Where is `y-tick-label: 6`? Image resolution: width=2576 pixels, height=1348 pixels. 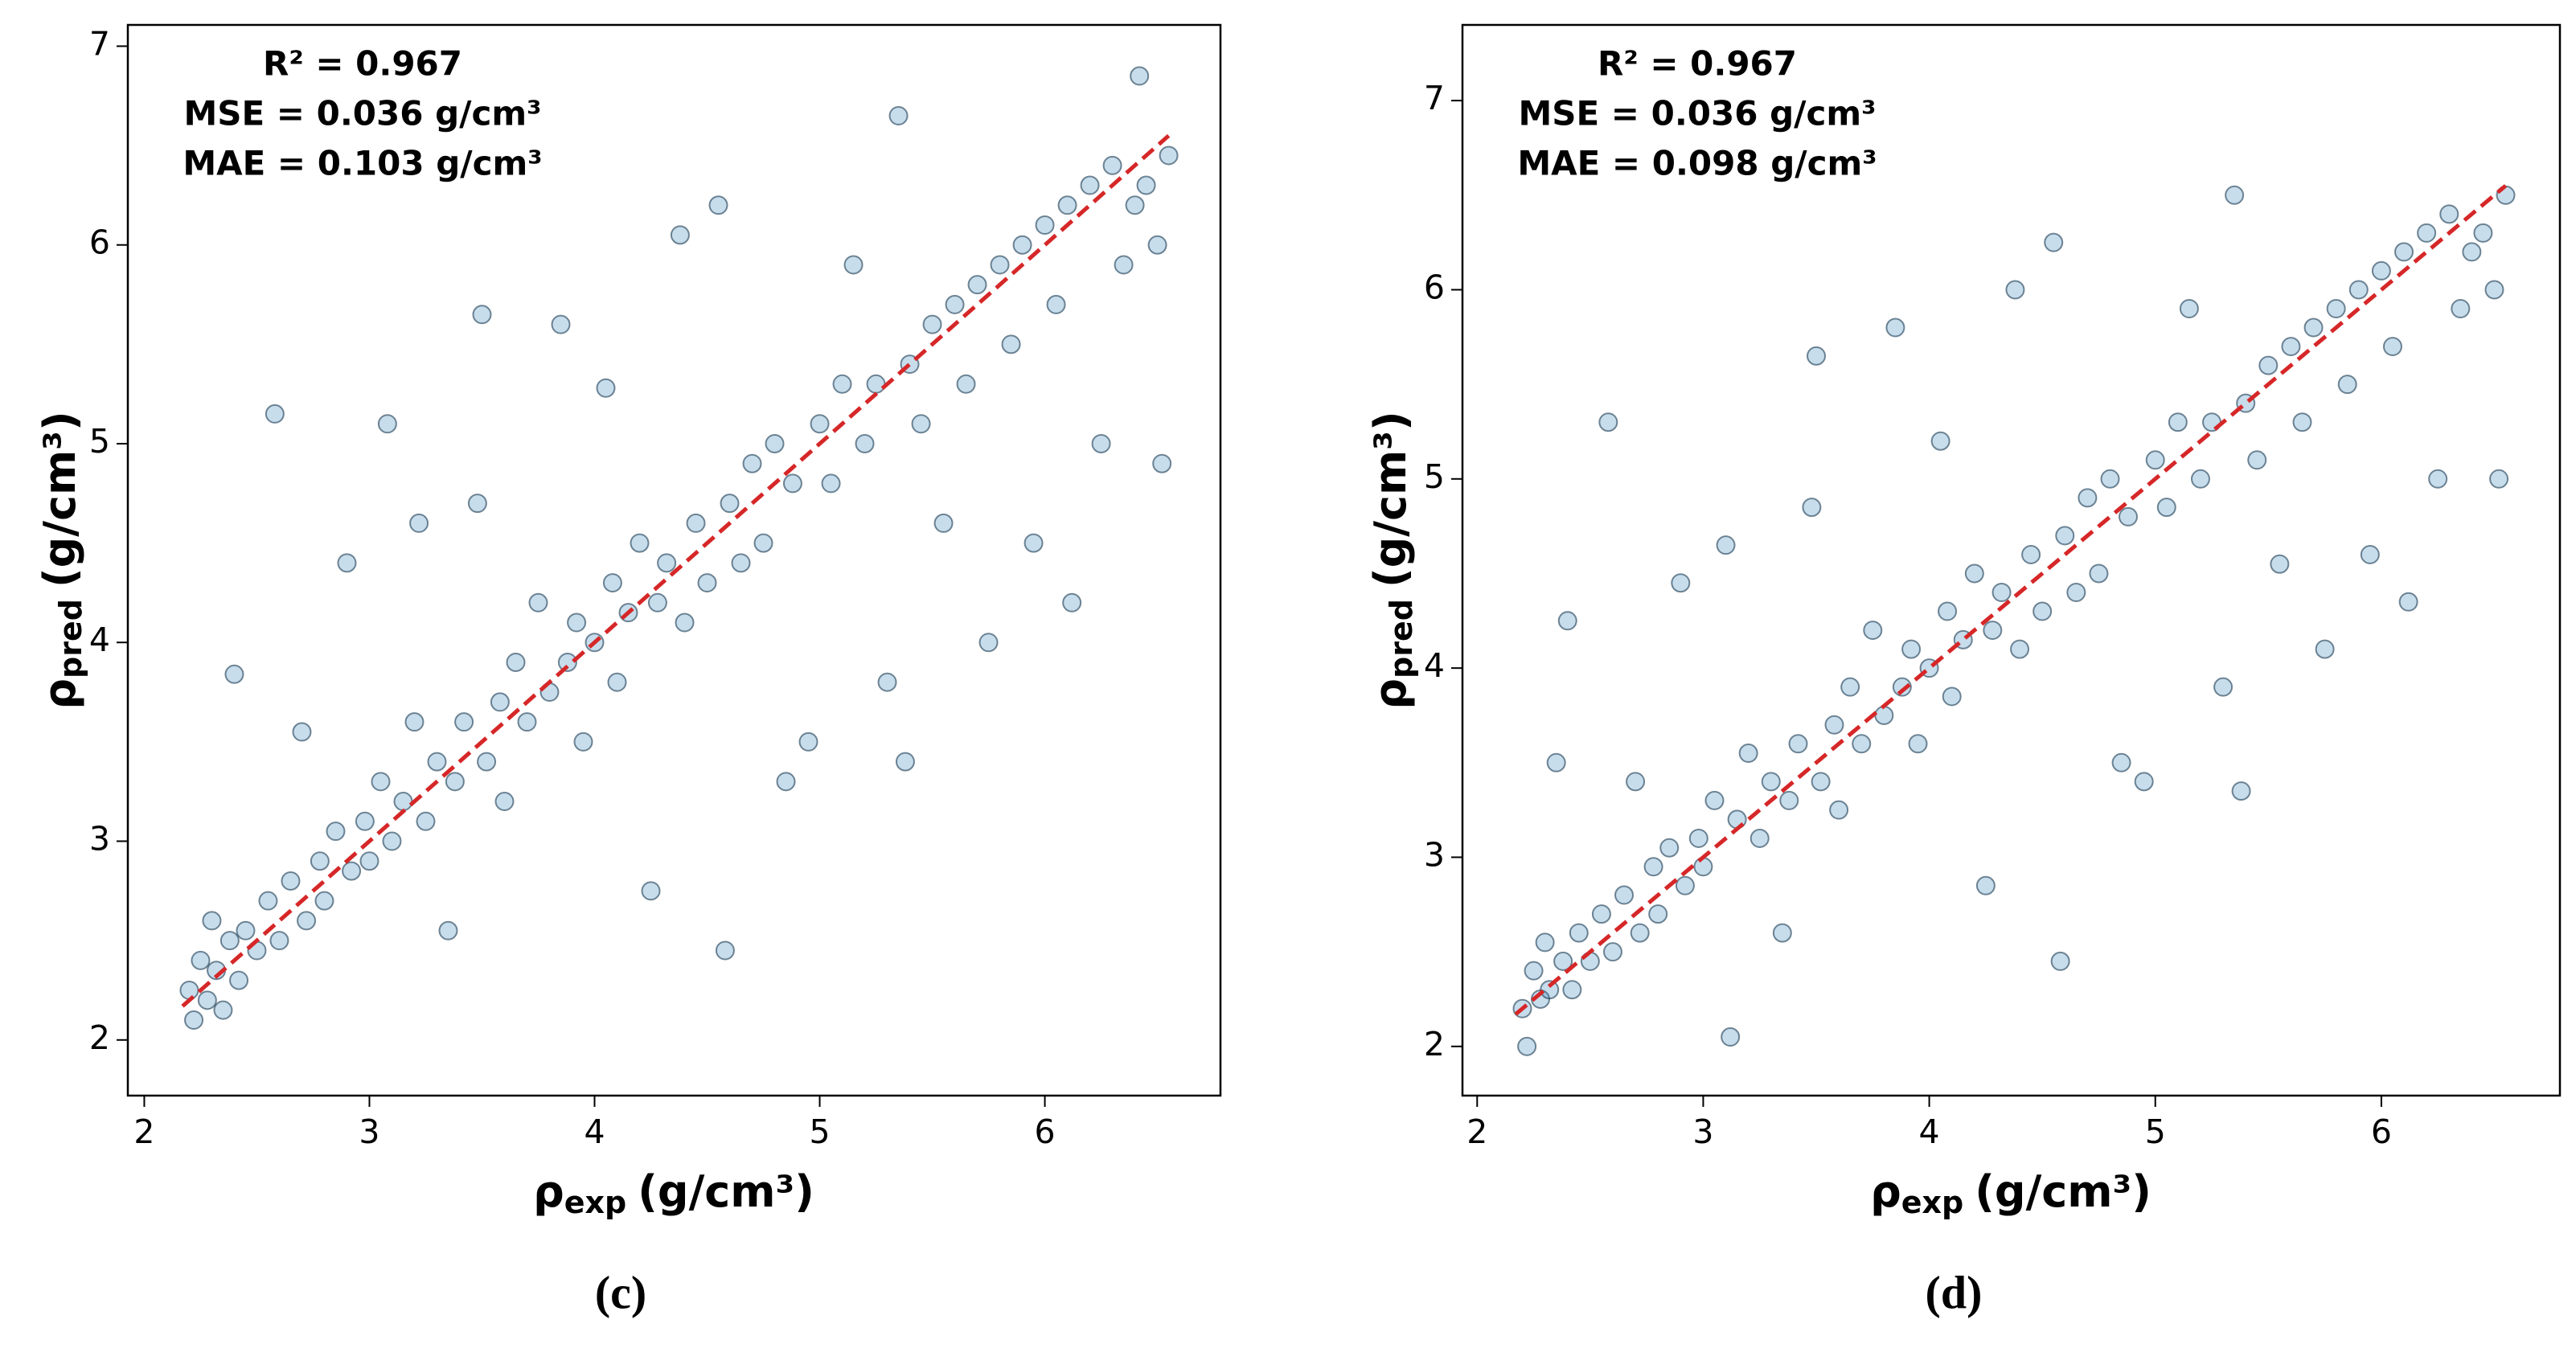 y-tick-label: 6 is located at coordinates (99, 242).